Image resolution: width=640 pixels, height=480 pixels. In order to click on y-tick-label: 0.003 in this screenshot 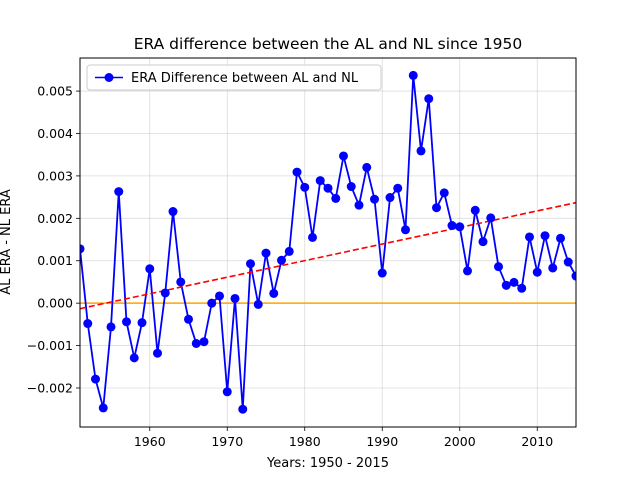, I will do `click(55, 175)`.